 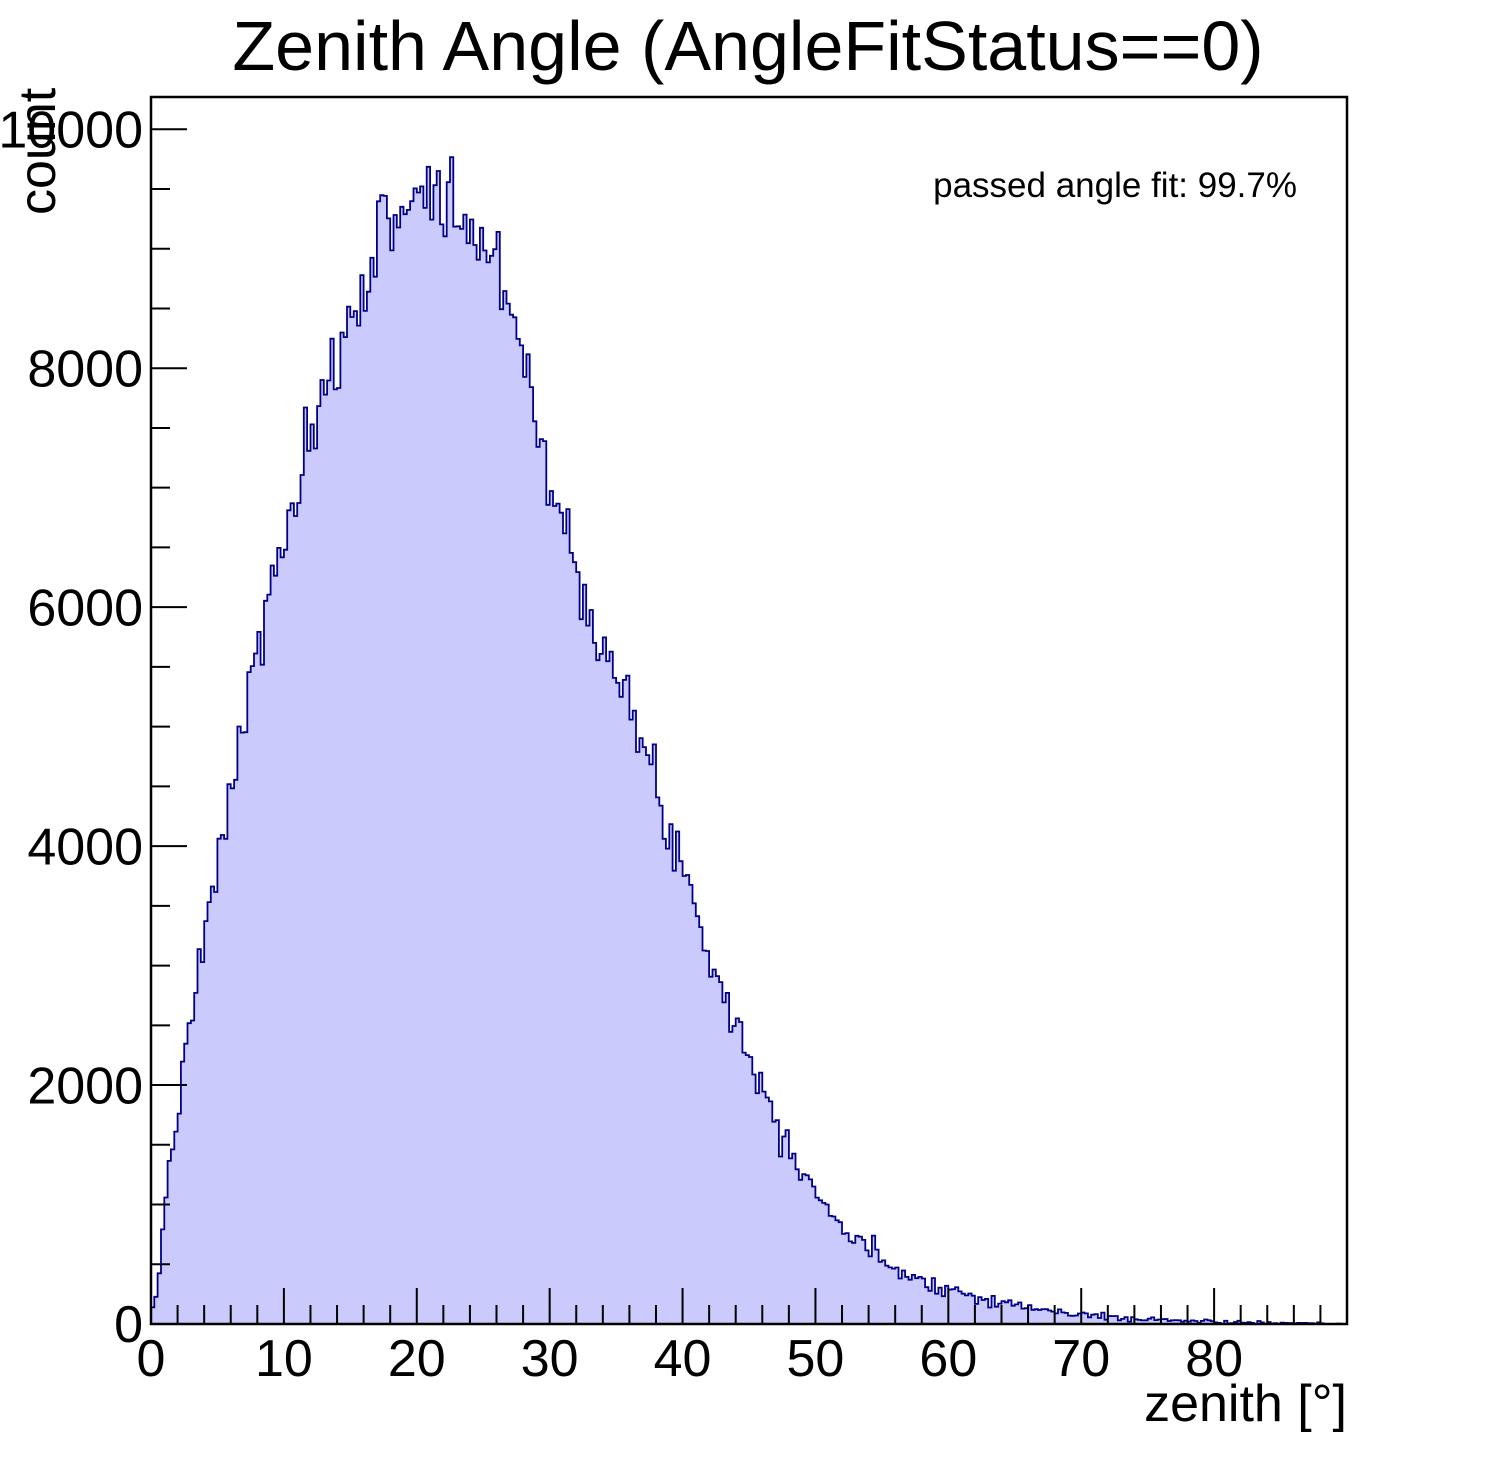 I want to click on y-axis-ticks, so click(x=169, y=726).